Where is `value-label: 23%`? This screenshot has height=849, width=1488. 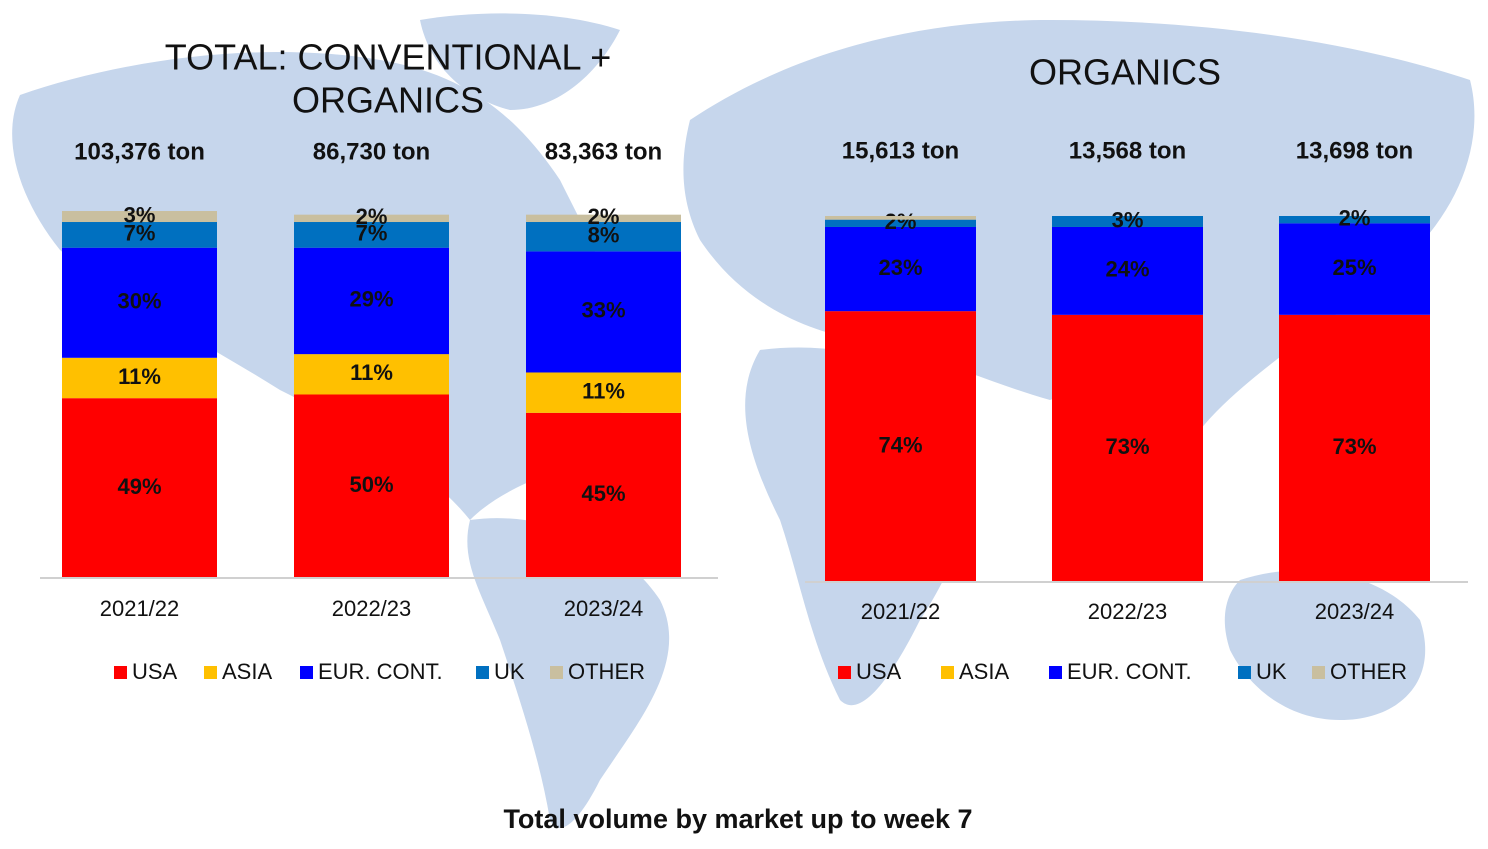
value-label: 23% is located at coordinates (900, 267).